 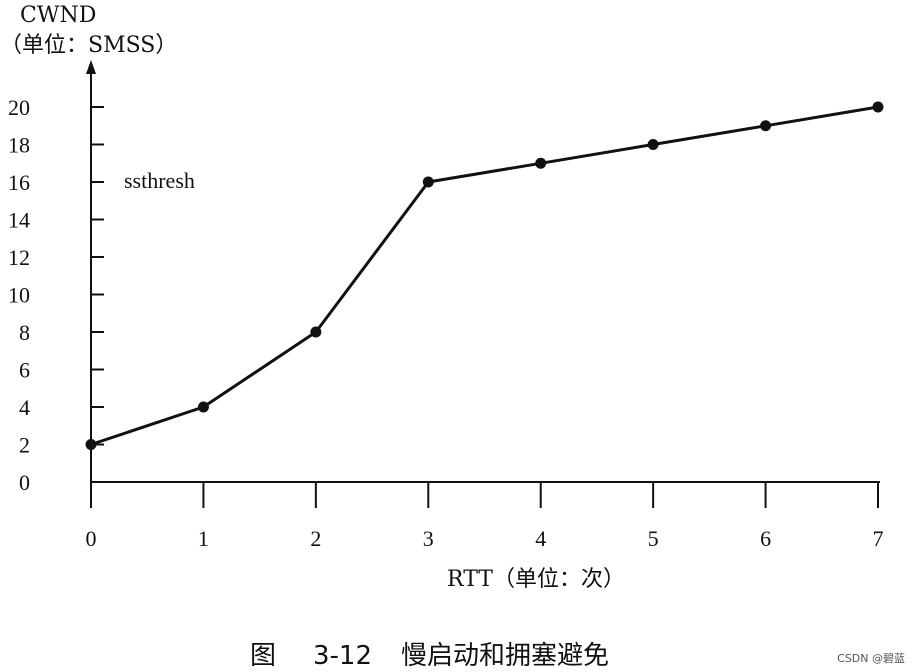 I want to click on x-tick-label: 1, so click(x=203, y=538).